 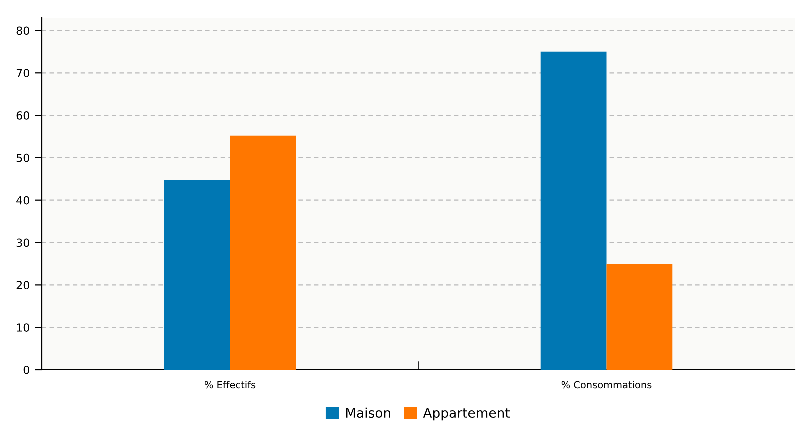 What do you see at coordinates (23, 285) in the screenshot?
I see `y-tick-label: 20` at bounding box center [23, 285].